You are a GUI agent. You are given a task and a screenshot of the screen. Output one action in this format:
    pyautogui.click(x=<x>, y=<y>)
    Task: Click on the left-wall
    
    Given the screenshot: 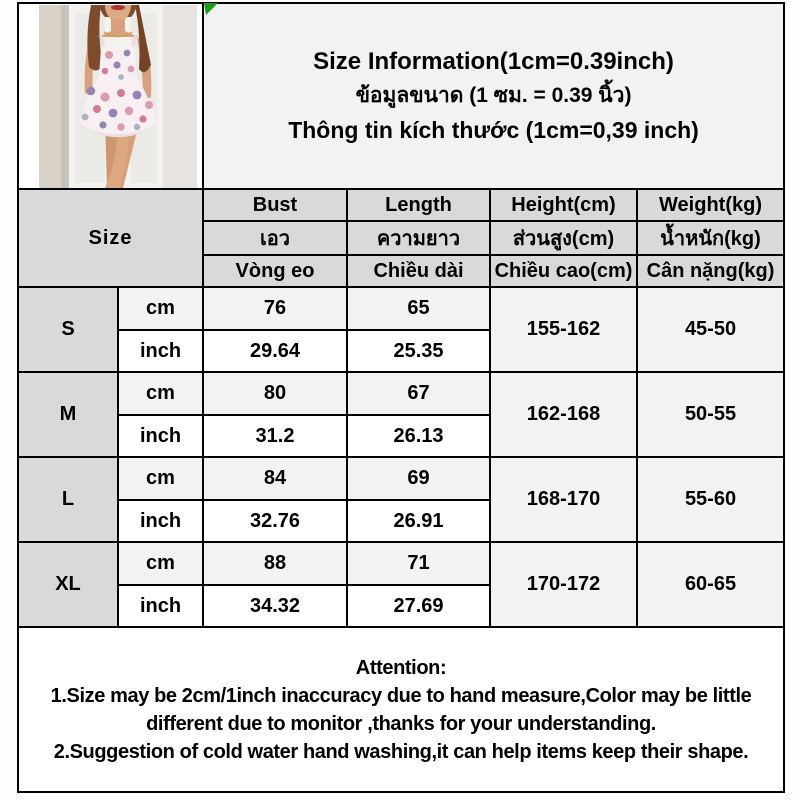 What is the action you would take?
    pyautogui.click(x=50, y=96)
    